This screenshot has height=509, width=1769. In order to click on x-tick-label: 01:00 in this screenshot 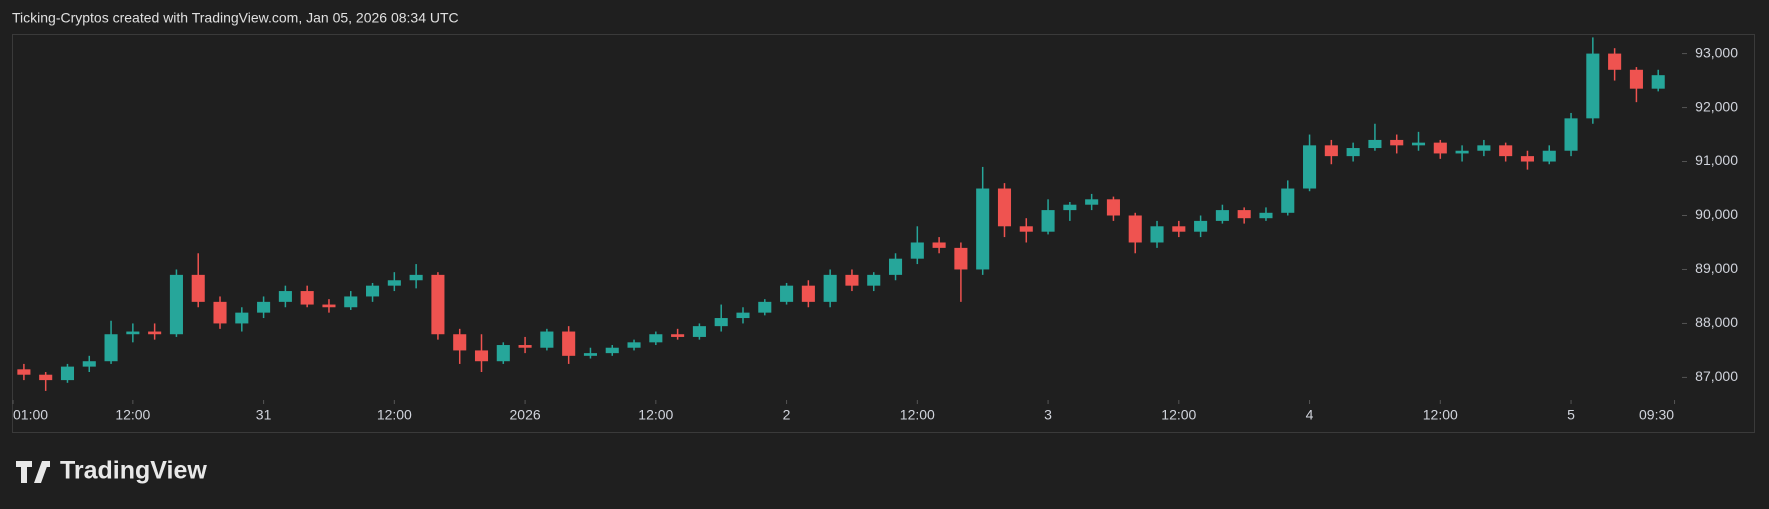, I will do `click(30, 415)`.